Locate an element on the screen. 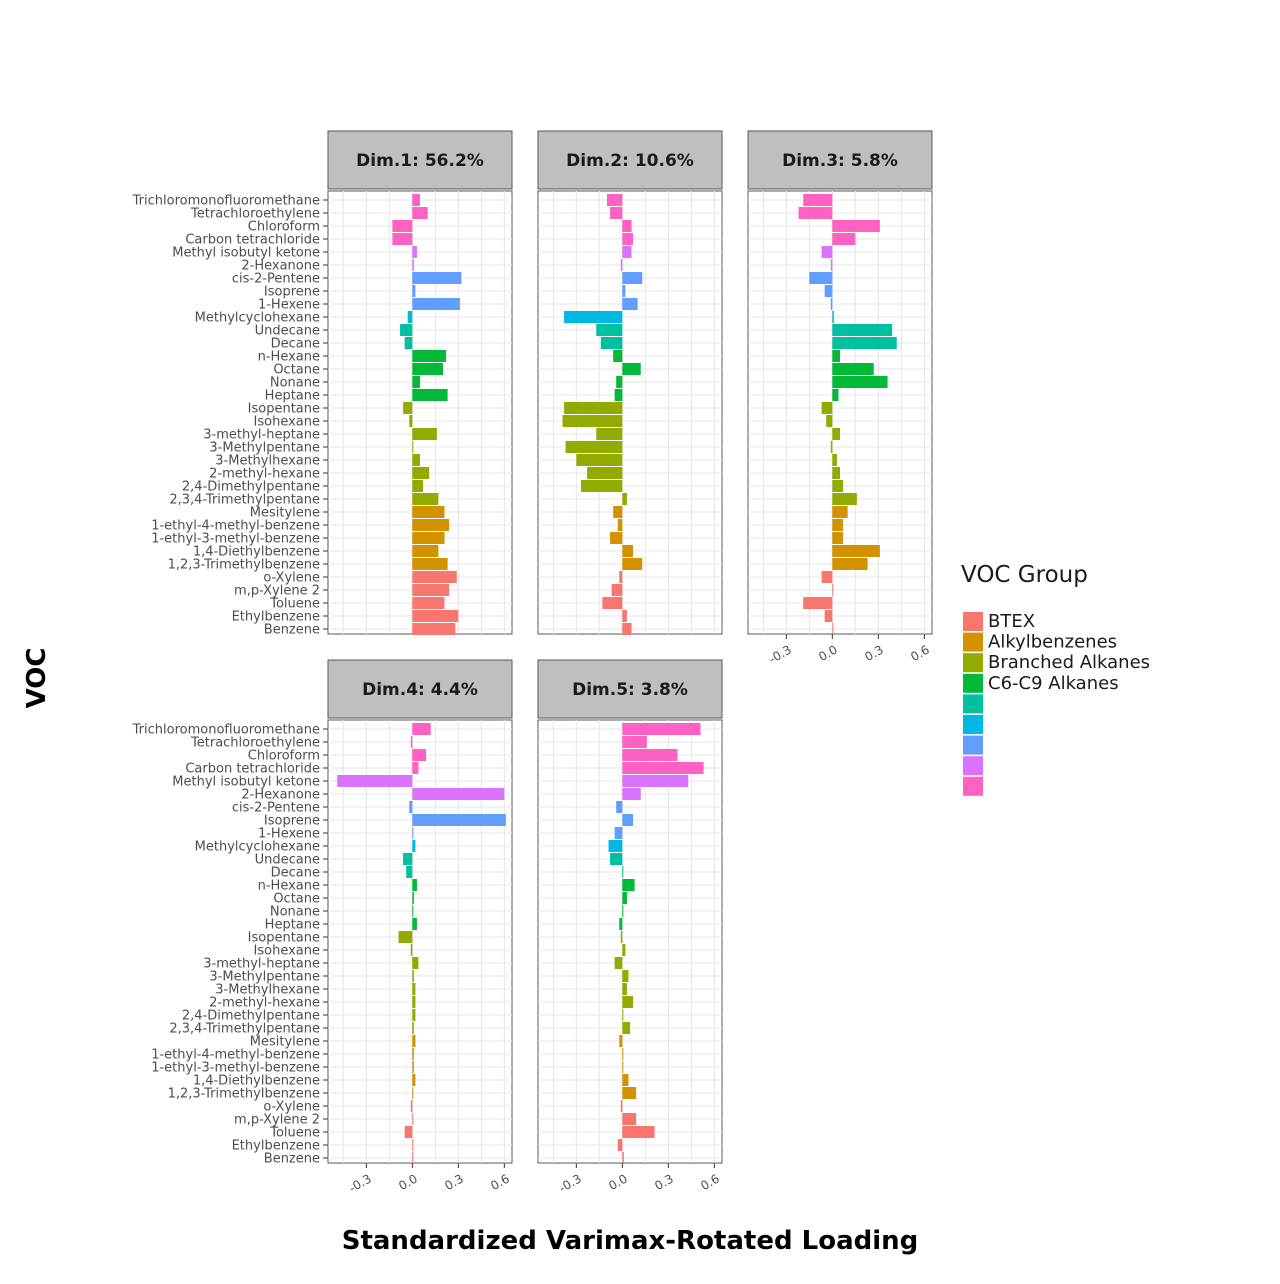 This screenshot has width=1280, height=1284. facet-panel-2: Dim.2: 10.6% is located at coordinates (630, 382).